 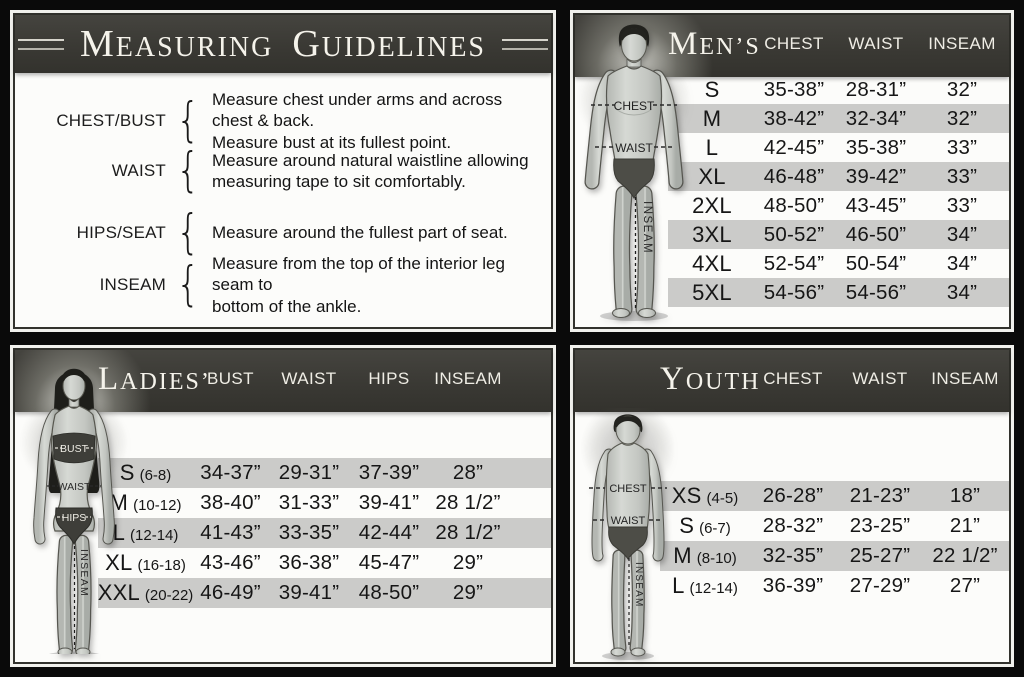 What do you see at coordinates (834, 556) in the screenshot?
I see `table-row: M (8-10) 32-35” 25-27” 22 1/2”` at bounding box center [834, 556].